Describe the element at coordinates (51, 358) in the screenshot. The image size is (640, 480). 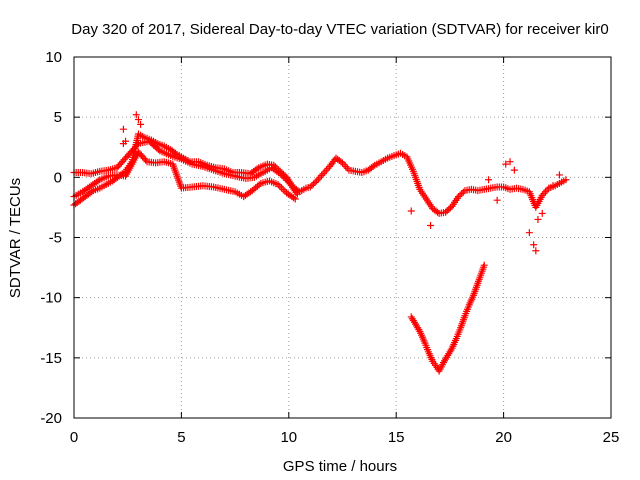
I see `y-tick-label: -15` at that location.